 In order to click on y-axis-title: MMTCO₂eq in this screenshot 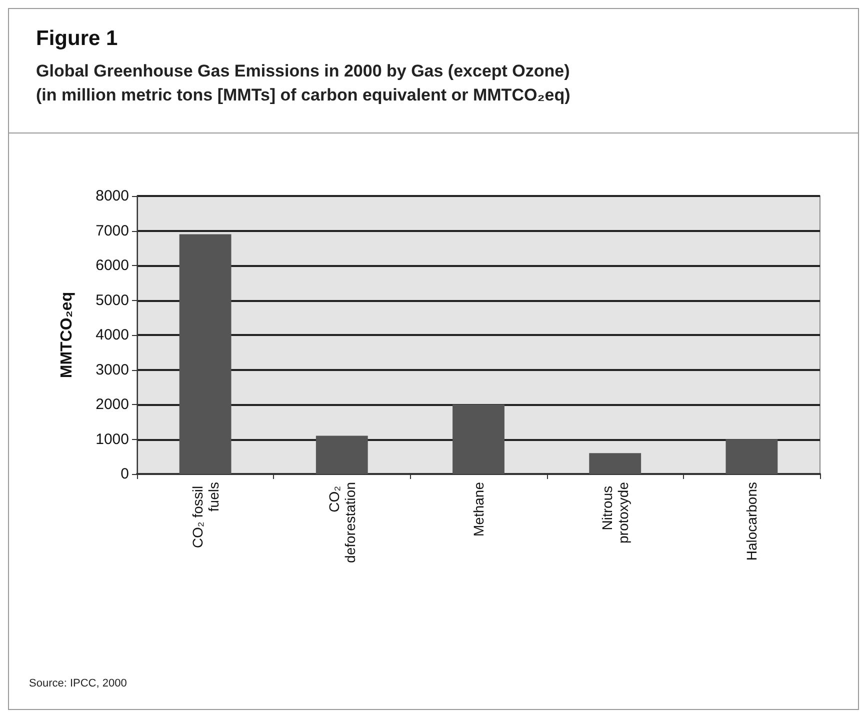, I will do `click(67, 335)`.